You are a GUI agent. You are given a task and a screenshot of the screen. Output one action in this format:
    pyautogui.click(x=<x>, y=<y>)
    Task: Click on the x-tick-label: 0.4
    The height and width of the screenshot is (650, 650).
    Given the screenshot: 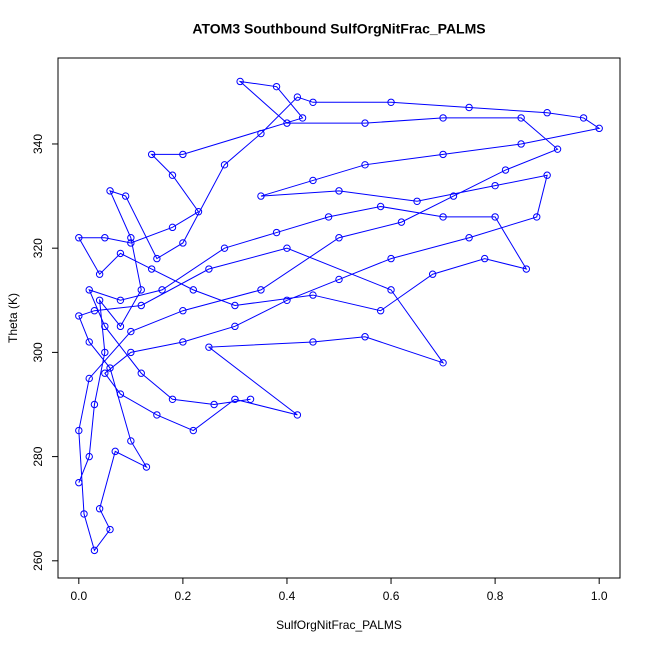 What is the action you would take?
    pyautogui.click(x=287, y=596)
    